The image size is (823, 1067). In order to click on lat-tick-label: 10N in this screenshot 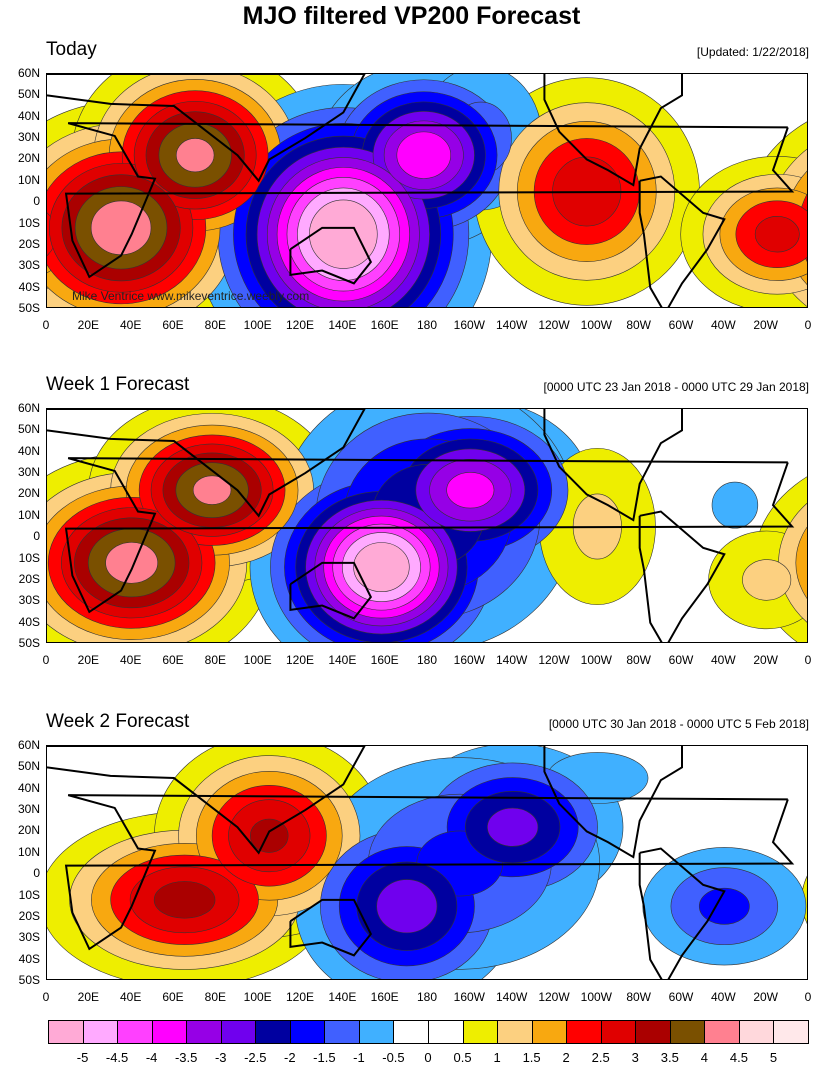, I will do `click(28, 514)`.